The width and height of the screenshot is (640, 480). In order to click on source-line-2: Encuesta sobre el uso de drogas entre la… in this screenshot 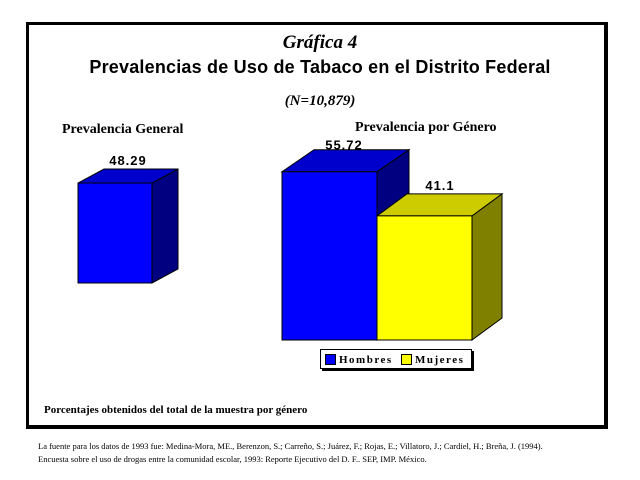, I will do `click(232, 459)`.